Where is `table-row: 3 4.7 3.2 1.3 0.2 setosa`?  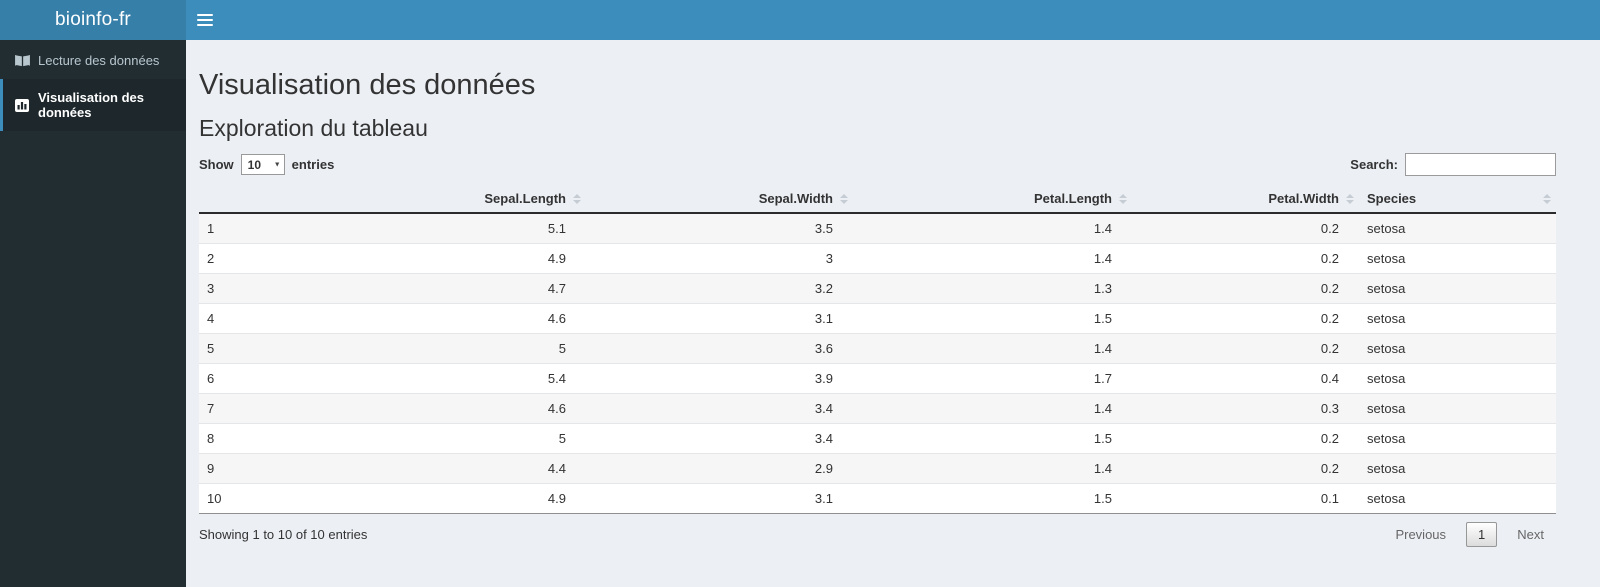 table-row: 3 4.7 3.2 1.3 0.2 setosa is located at coordinates (877, 288).